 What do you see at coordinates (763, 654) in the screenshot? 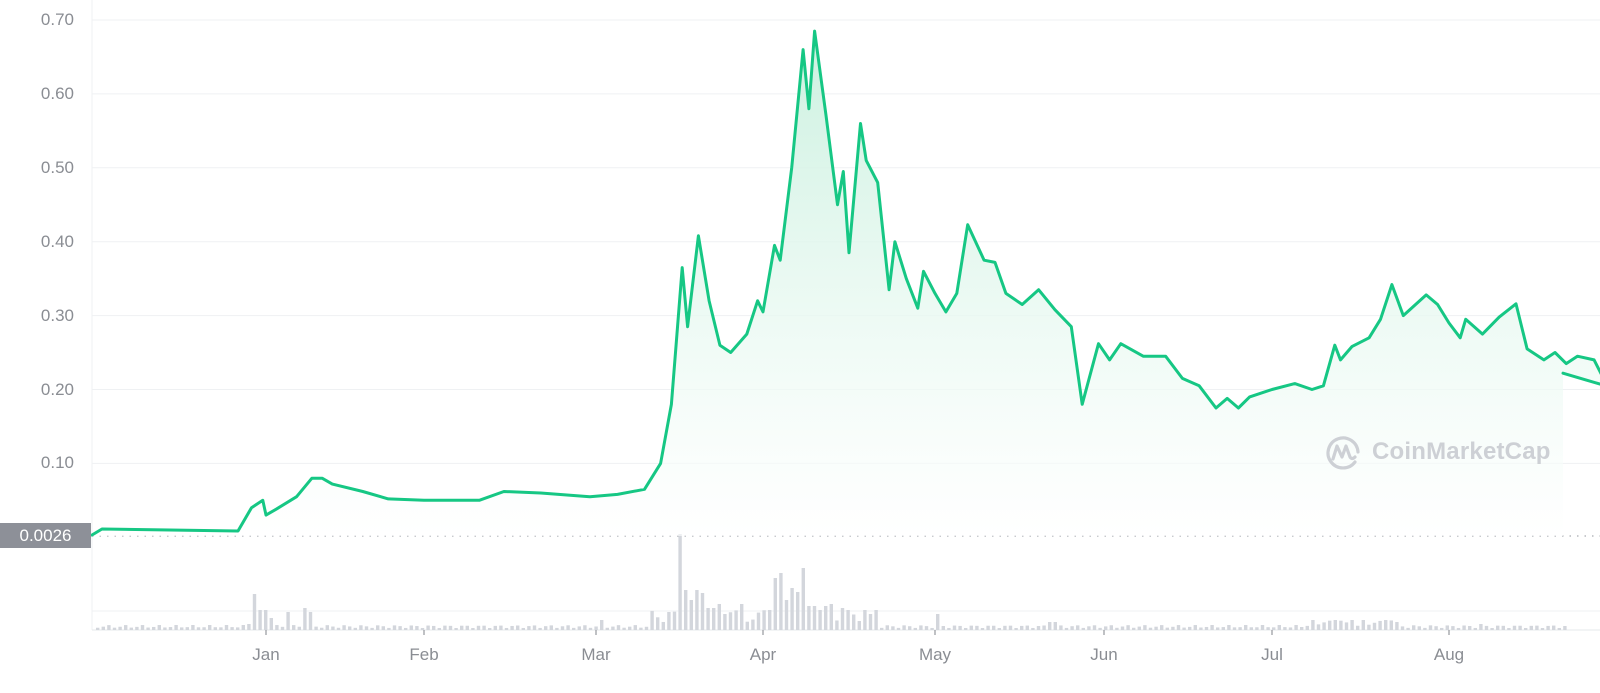
I see `x-tick-label-apr: Apr` at bounding box center [763, 654].